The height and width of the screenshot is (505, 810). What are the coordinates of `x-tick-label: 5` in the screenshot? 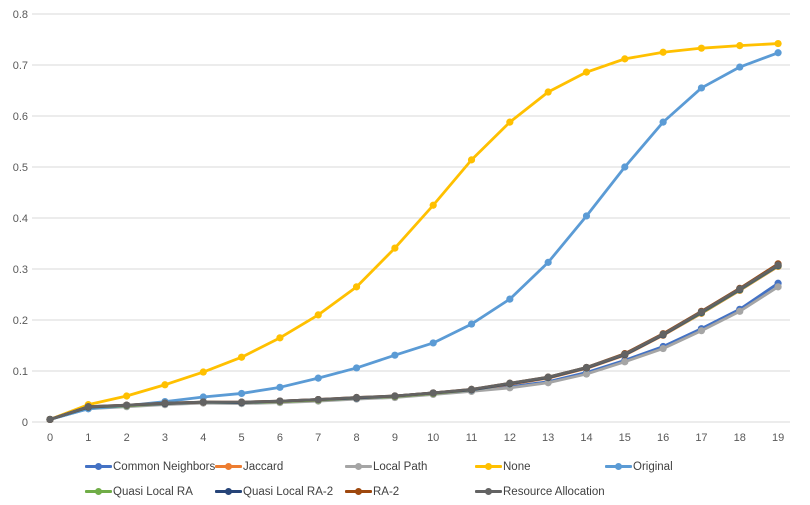 It's located at (242, 438).